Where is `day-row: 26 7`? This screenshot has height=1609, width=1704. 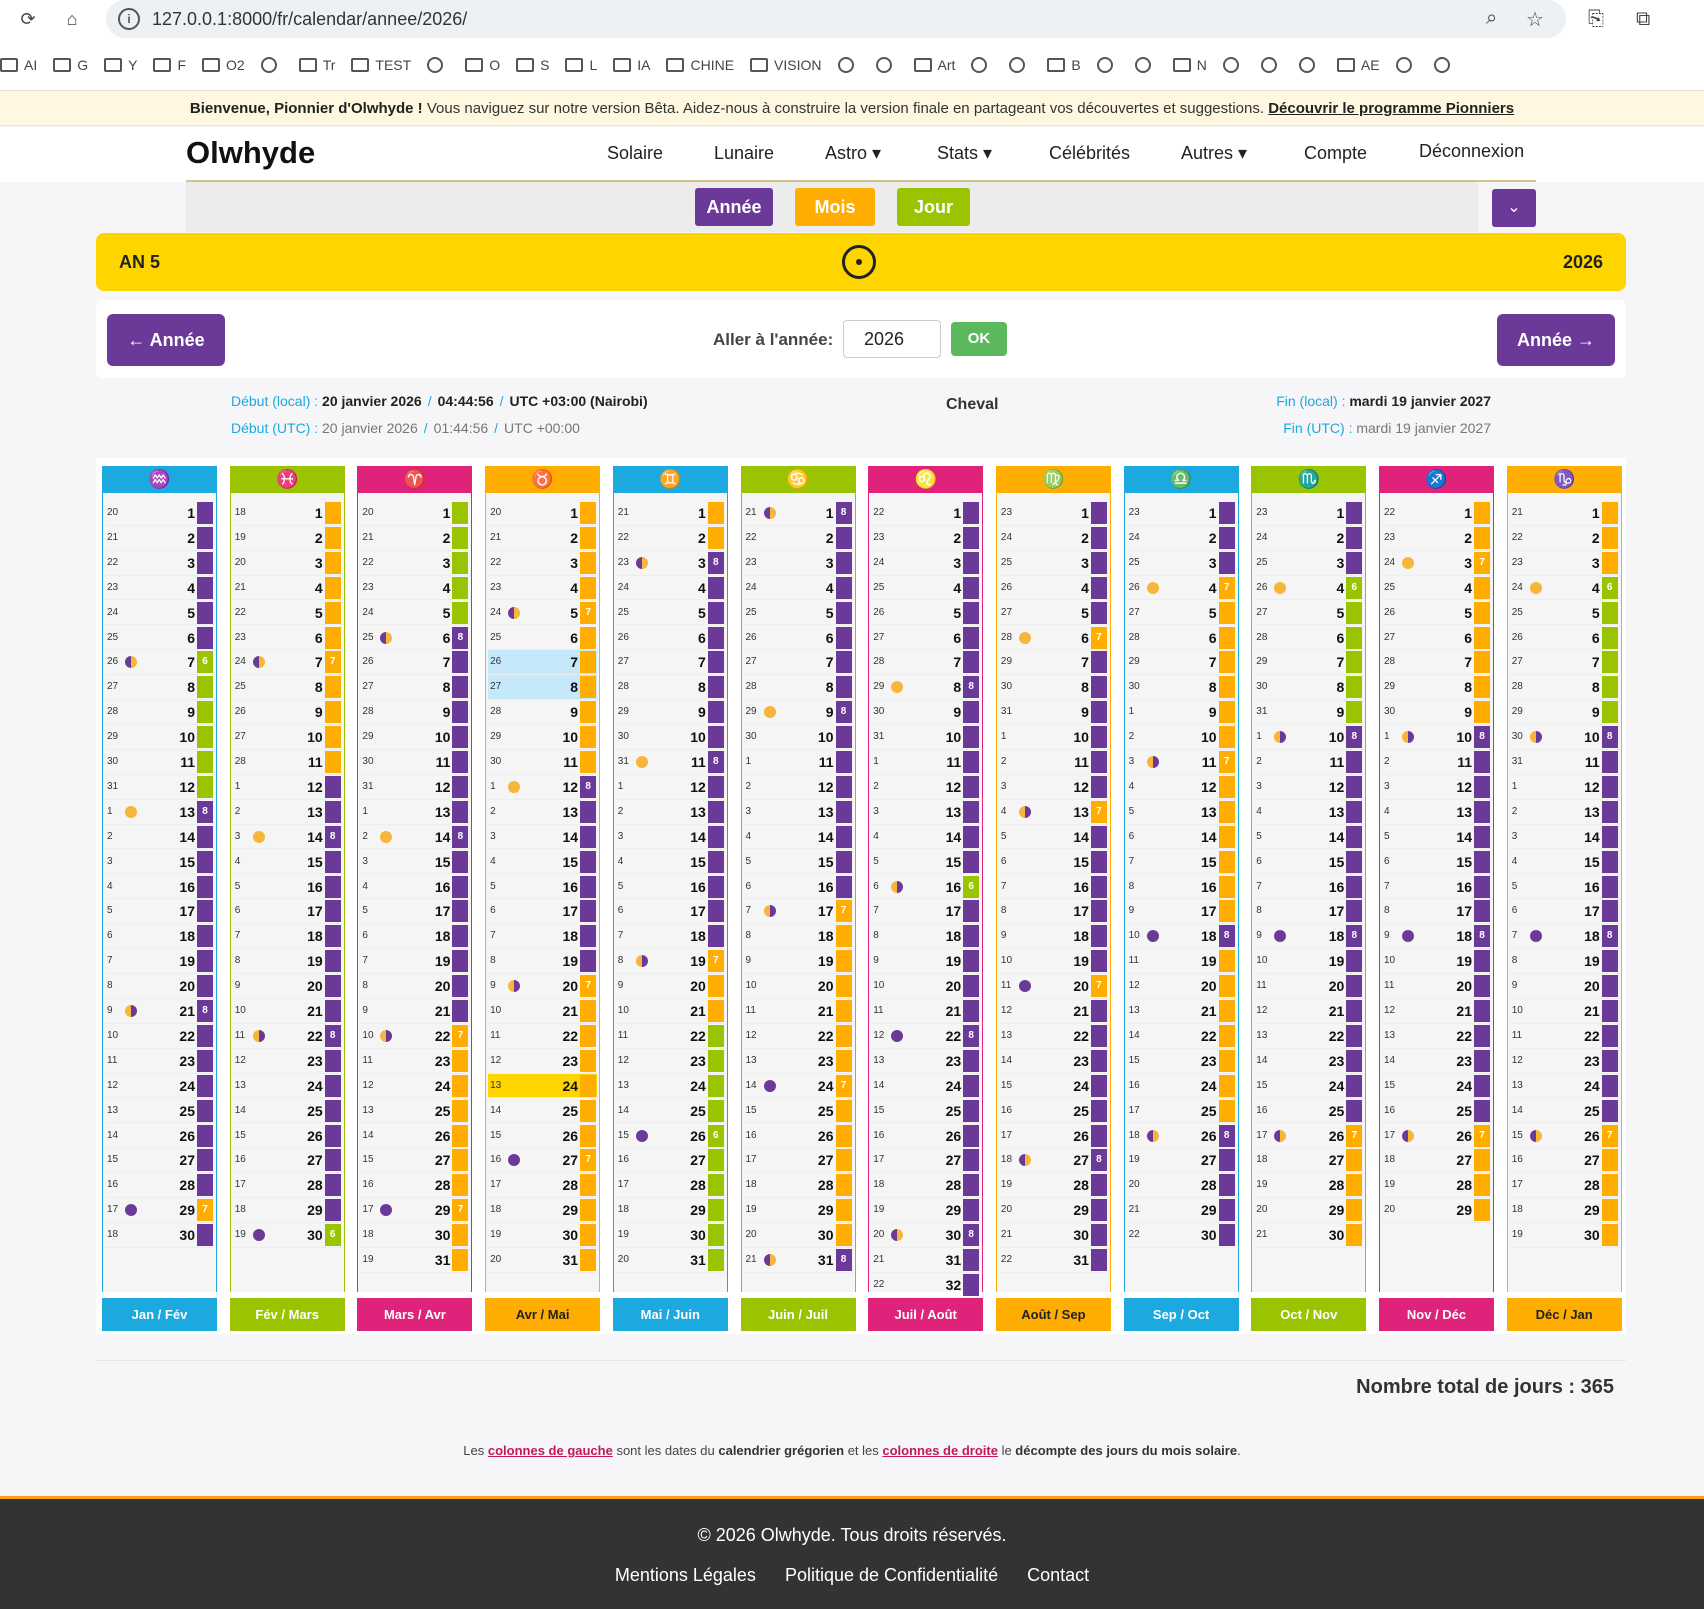
day-row: 26 7 is located at coordinates (415, 663).